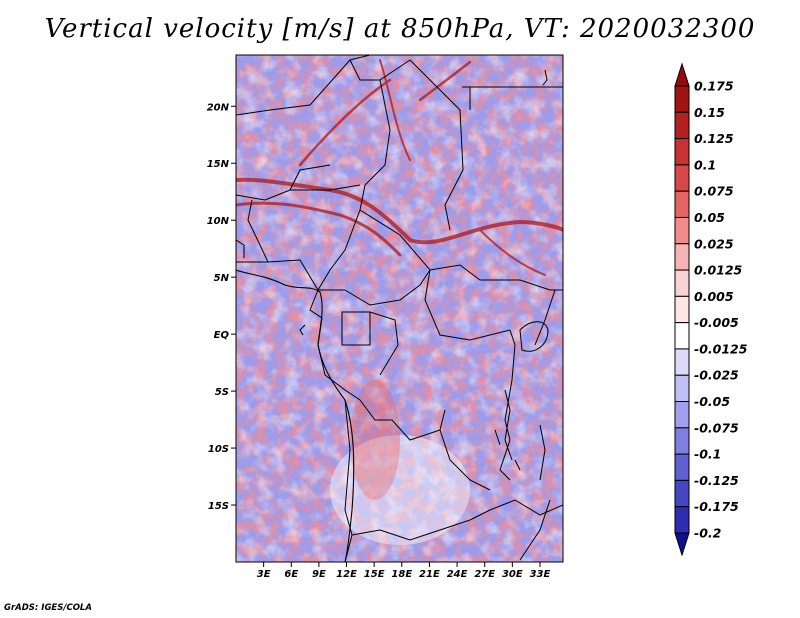 Image resolution: width=800 pixels, height=618 pixels. What do you see at coordinates (218, 107) in the screenshot?
I see `lat-tick-label: 20N` at bounding box center [218, 107].